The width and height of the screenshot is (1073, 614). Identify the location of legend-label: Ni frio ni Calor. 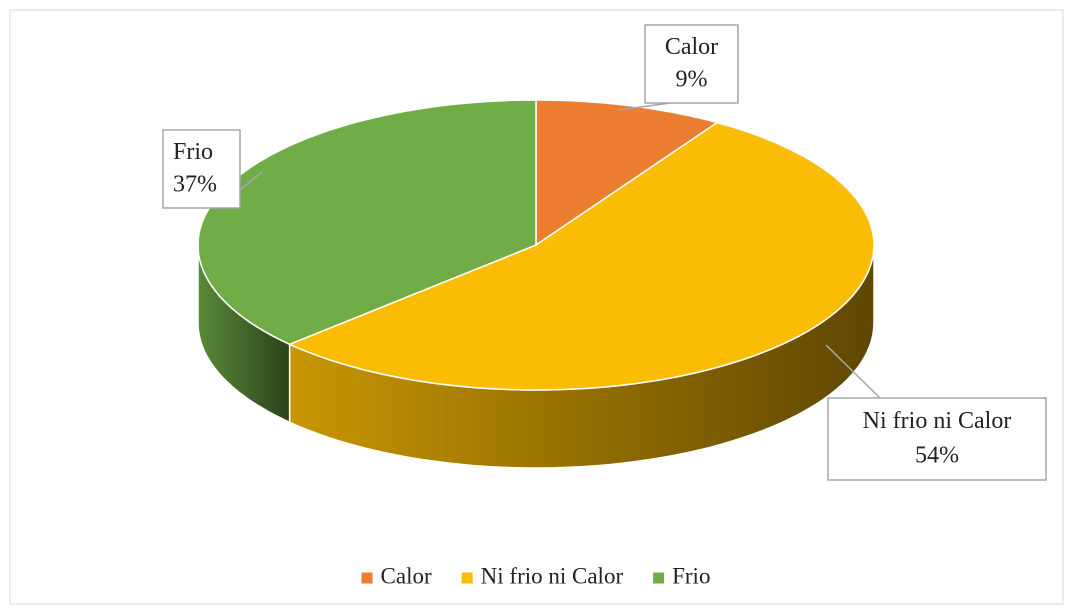
(552, 575).